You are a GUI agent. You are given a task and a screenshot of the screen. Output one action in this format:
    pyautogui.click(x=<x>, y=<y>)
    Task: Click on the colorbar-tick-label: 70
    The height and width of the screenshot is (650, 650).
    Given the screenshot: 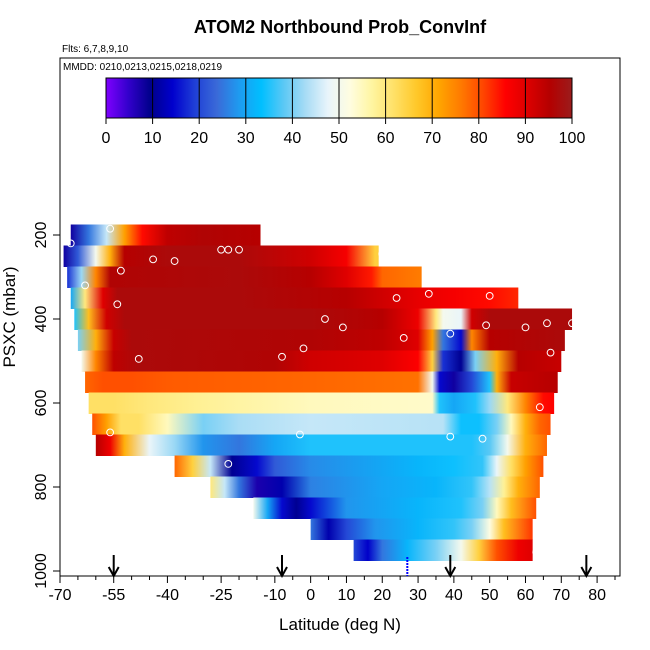 What is the action you would take?
    pyautogui.click(x=432, y=138)
    